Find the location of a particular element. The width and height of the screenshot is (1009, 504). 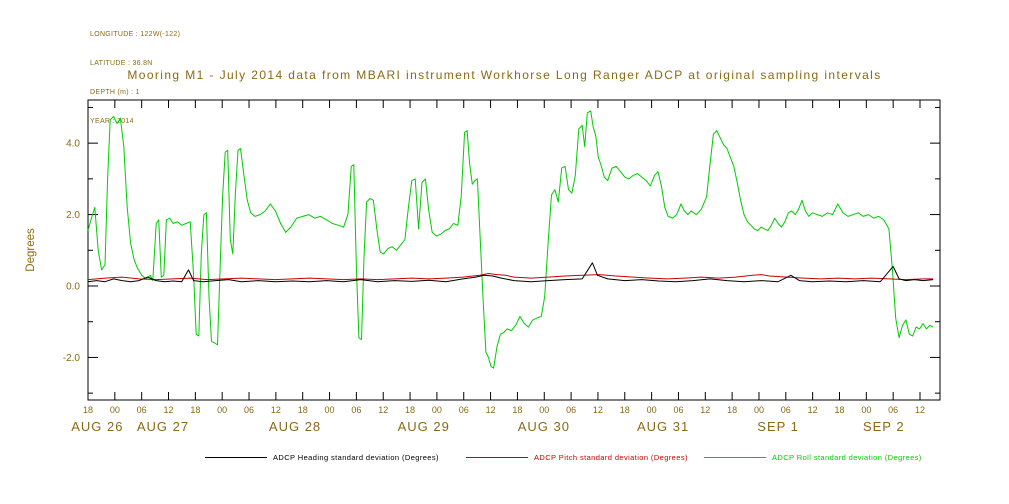

metadata-latitude: LATITUDE : 36.8N is located at coordinates (121, 63).